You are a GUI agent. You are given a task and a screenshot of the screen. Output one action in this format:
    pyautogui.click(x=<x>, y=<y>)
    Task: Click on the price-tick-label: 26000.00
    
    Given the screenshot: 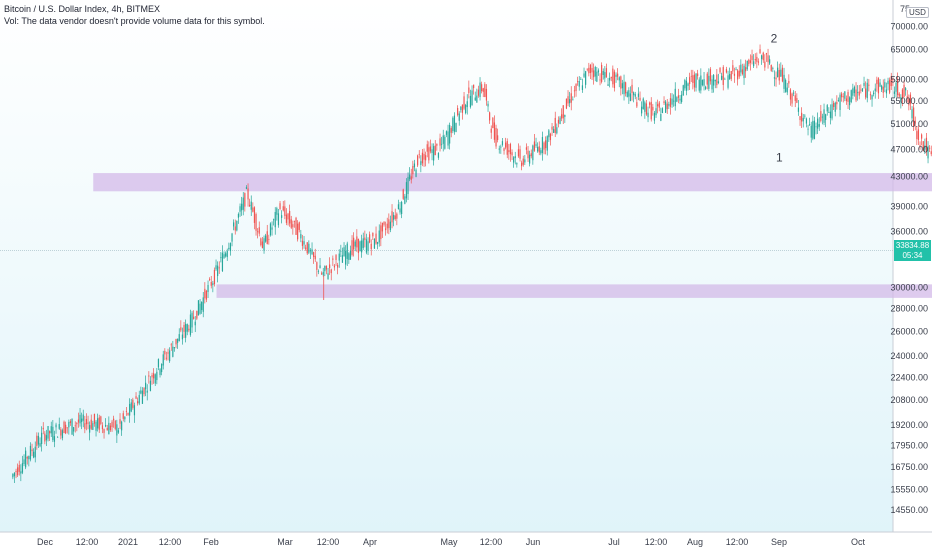 What is the action you would take?
    pyautogui.click(x=909, y=331)
    